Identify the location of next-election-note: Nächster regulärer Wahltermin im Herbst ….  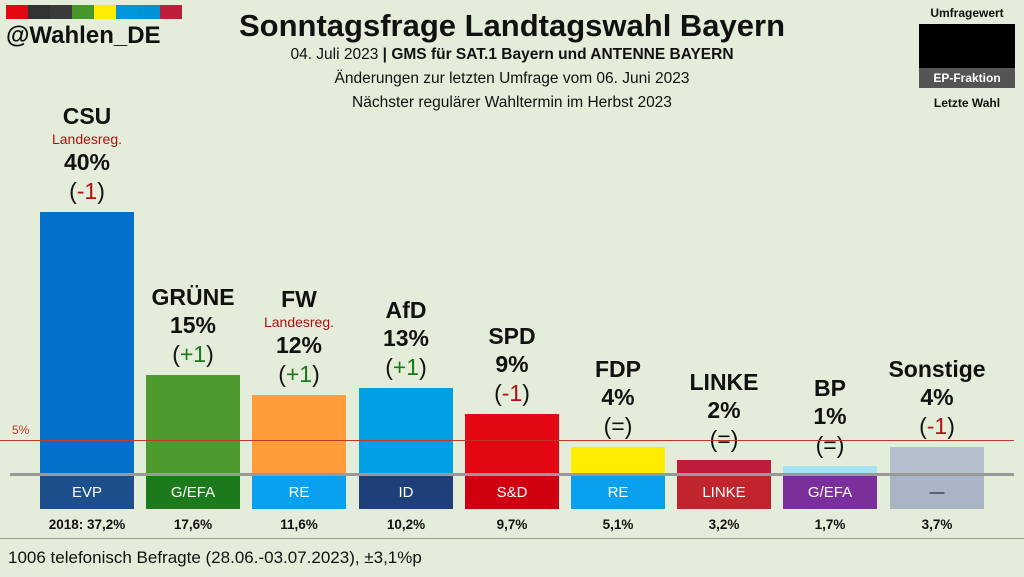
(512, 102).